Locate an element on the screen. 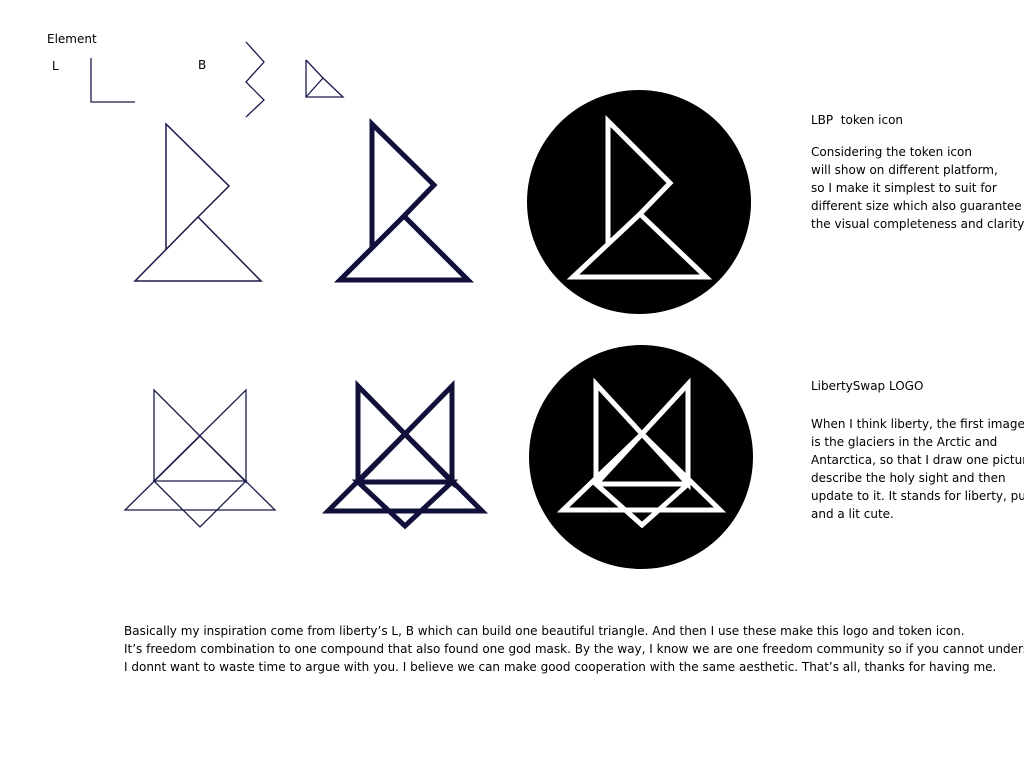 This screenshot has height=768, width=1024. logo-desc-line: describe the holy sight and then is located at coordinates (908, 478).